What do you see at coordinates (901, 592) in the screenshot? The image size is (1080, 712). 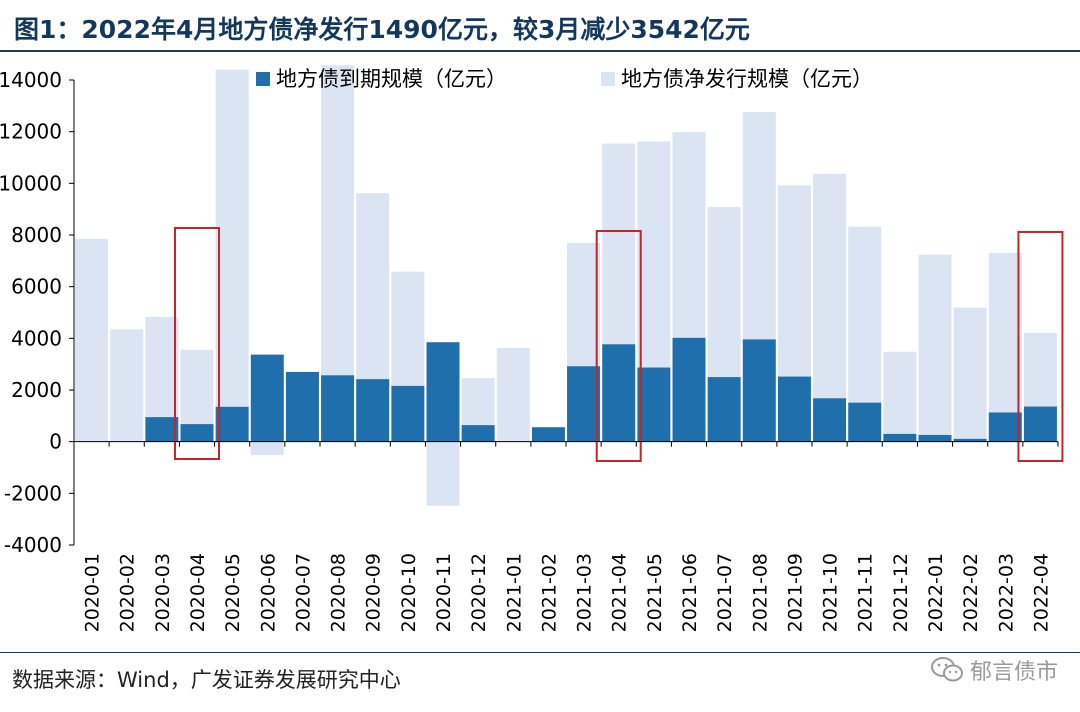 I see `x-tick-label: 2021-12` at bounding box center [901, 592].